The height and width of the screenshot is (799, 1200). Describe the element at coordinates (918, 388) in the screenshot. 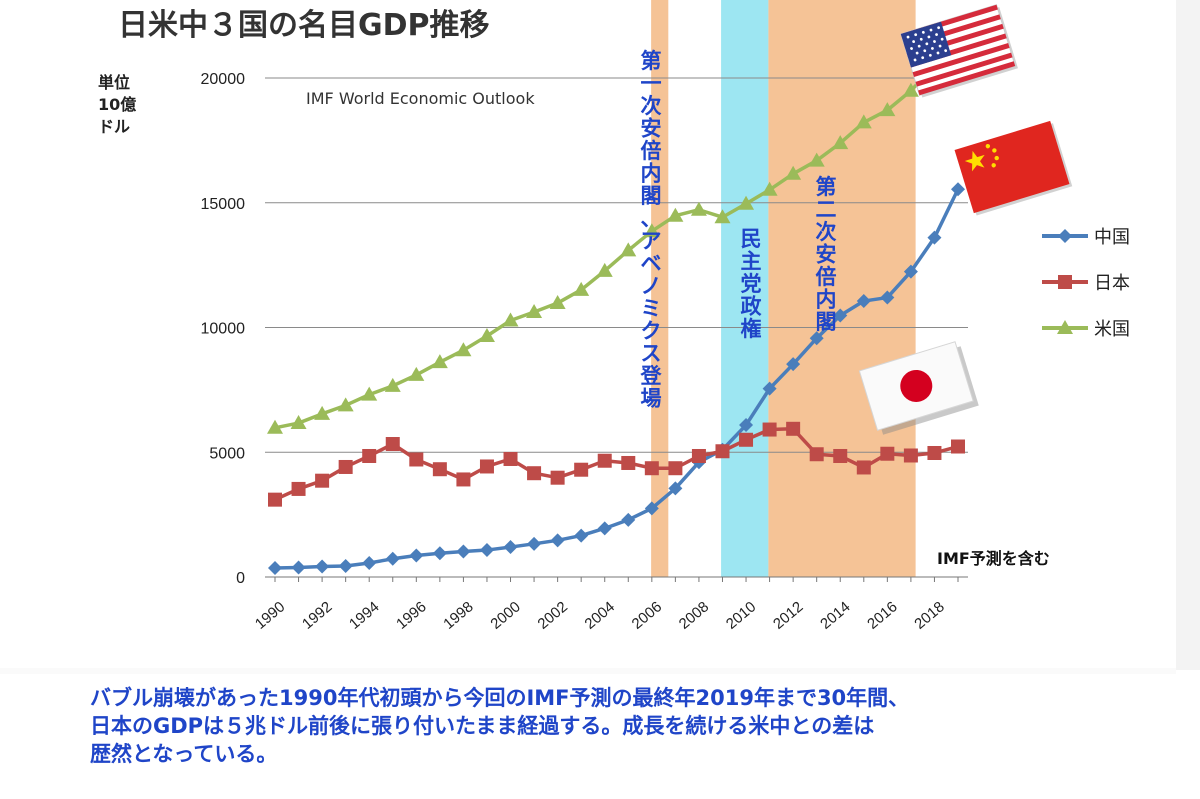

I see `japan-flag-icon` at that location.